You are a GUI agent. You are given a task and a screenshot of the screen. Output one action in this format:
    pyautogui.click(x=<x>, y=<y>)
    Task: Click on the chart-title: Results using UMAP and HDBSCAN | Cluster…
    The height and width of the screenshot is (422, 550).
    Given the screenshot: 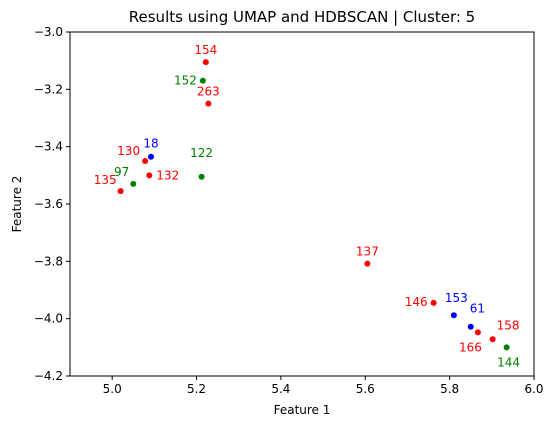 What is the action you would take?
    pyautogui.click(x=302, y=17)
    